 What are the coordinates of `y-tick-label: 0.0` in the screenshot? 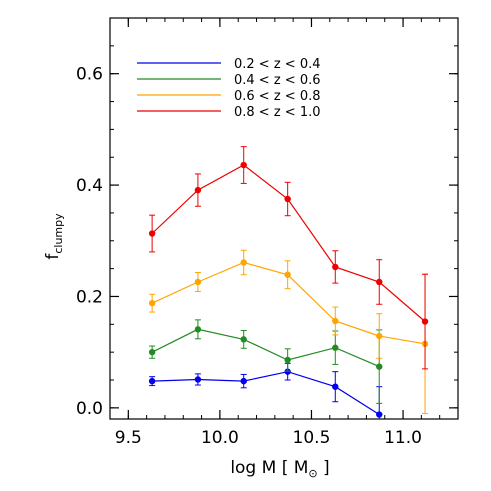 It's located at (89, 409).